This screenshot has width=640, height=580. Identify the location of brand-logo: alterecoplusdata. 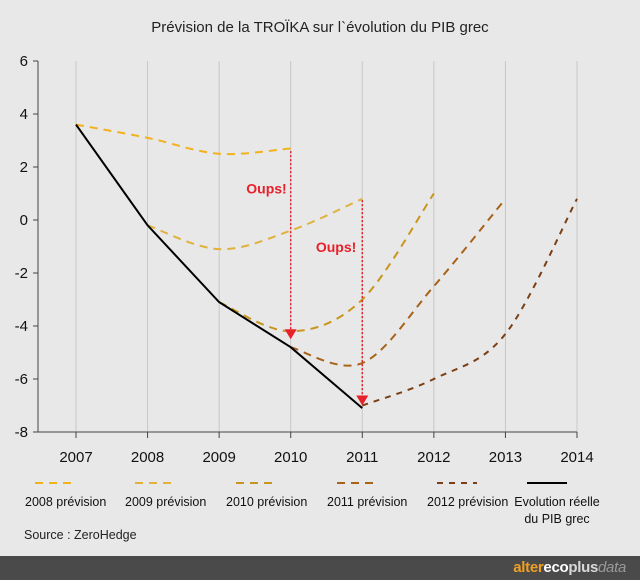
(569, 567).